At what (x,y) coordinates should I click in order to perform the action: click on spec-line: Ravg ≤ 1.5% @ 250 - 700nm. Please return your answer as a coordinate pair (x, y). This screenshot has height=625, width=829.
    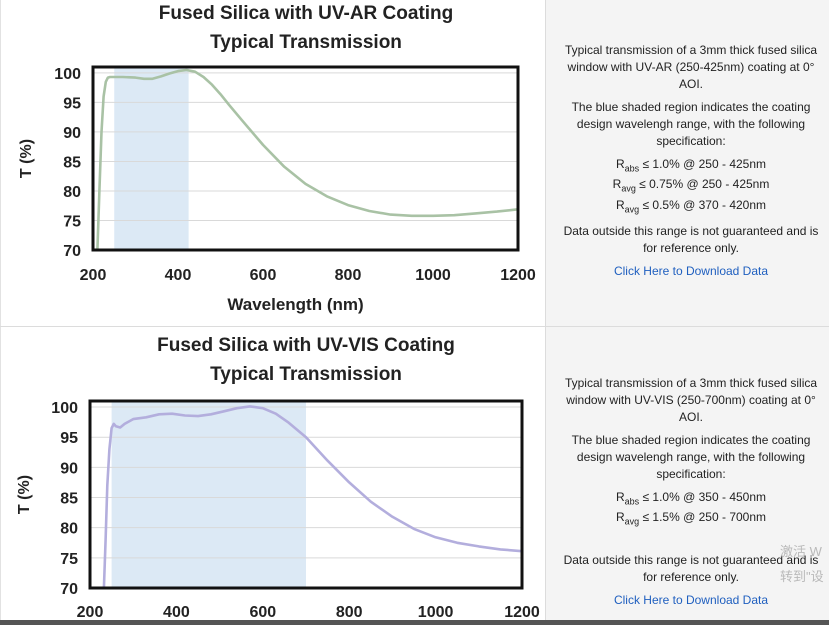
    Looking at the image, I should click on (691, 519).